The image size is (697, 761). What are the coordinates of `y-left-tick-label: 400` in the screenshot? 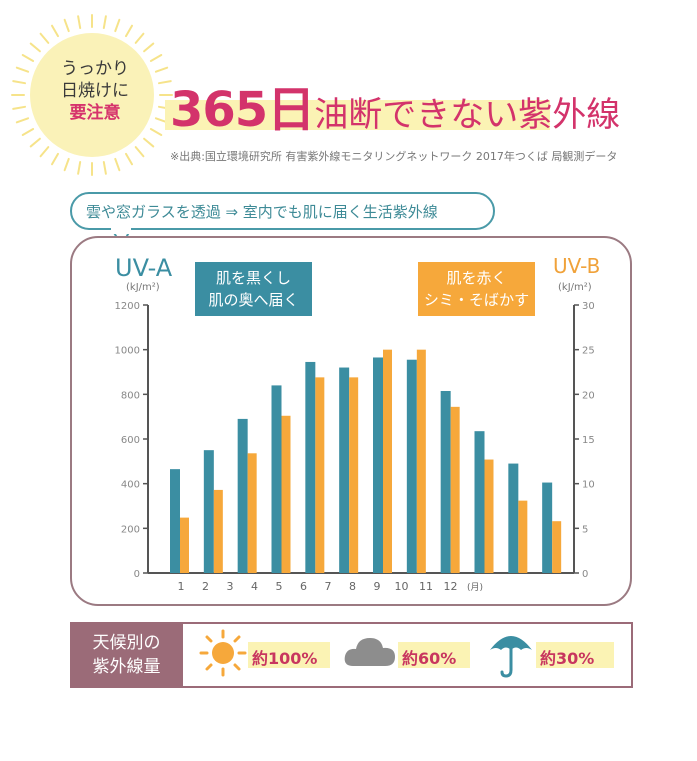 It's located at (130, 485).